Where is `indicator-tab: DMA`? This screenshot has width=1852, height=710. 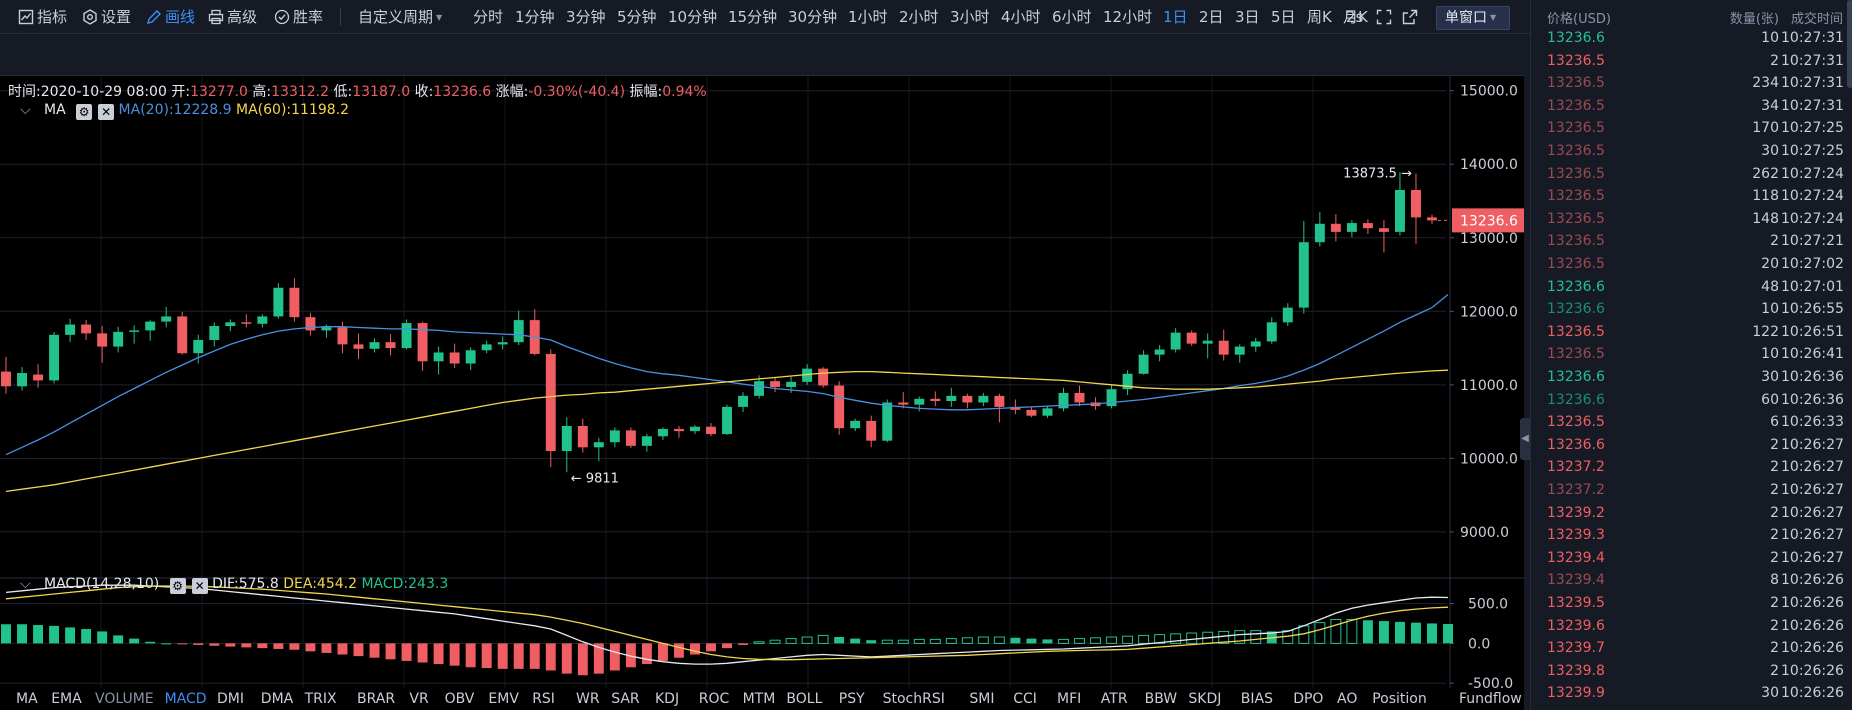
indicator-tab: DMA is located at coordinates (277, 699).